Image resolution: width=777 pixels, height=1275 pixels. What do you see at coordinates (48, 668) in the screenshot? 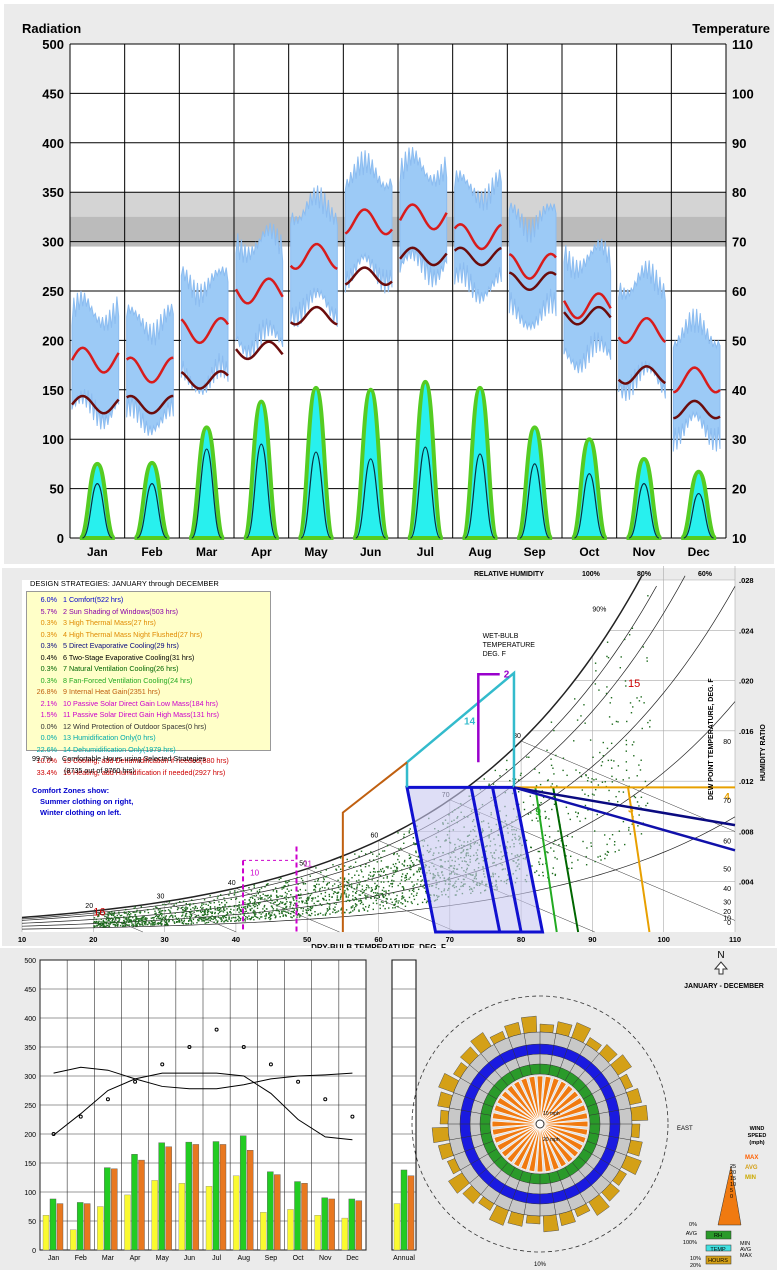
I see `strategy-percent: 0.3%` at bounding box center [48, 668].